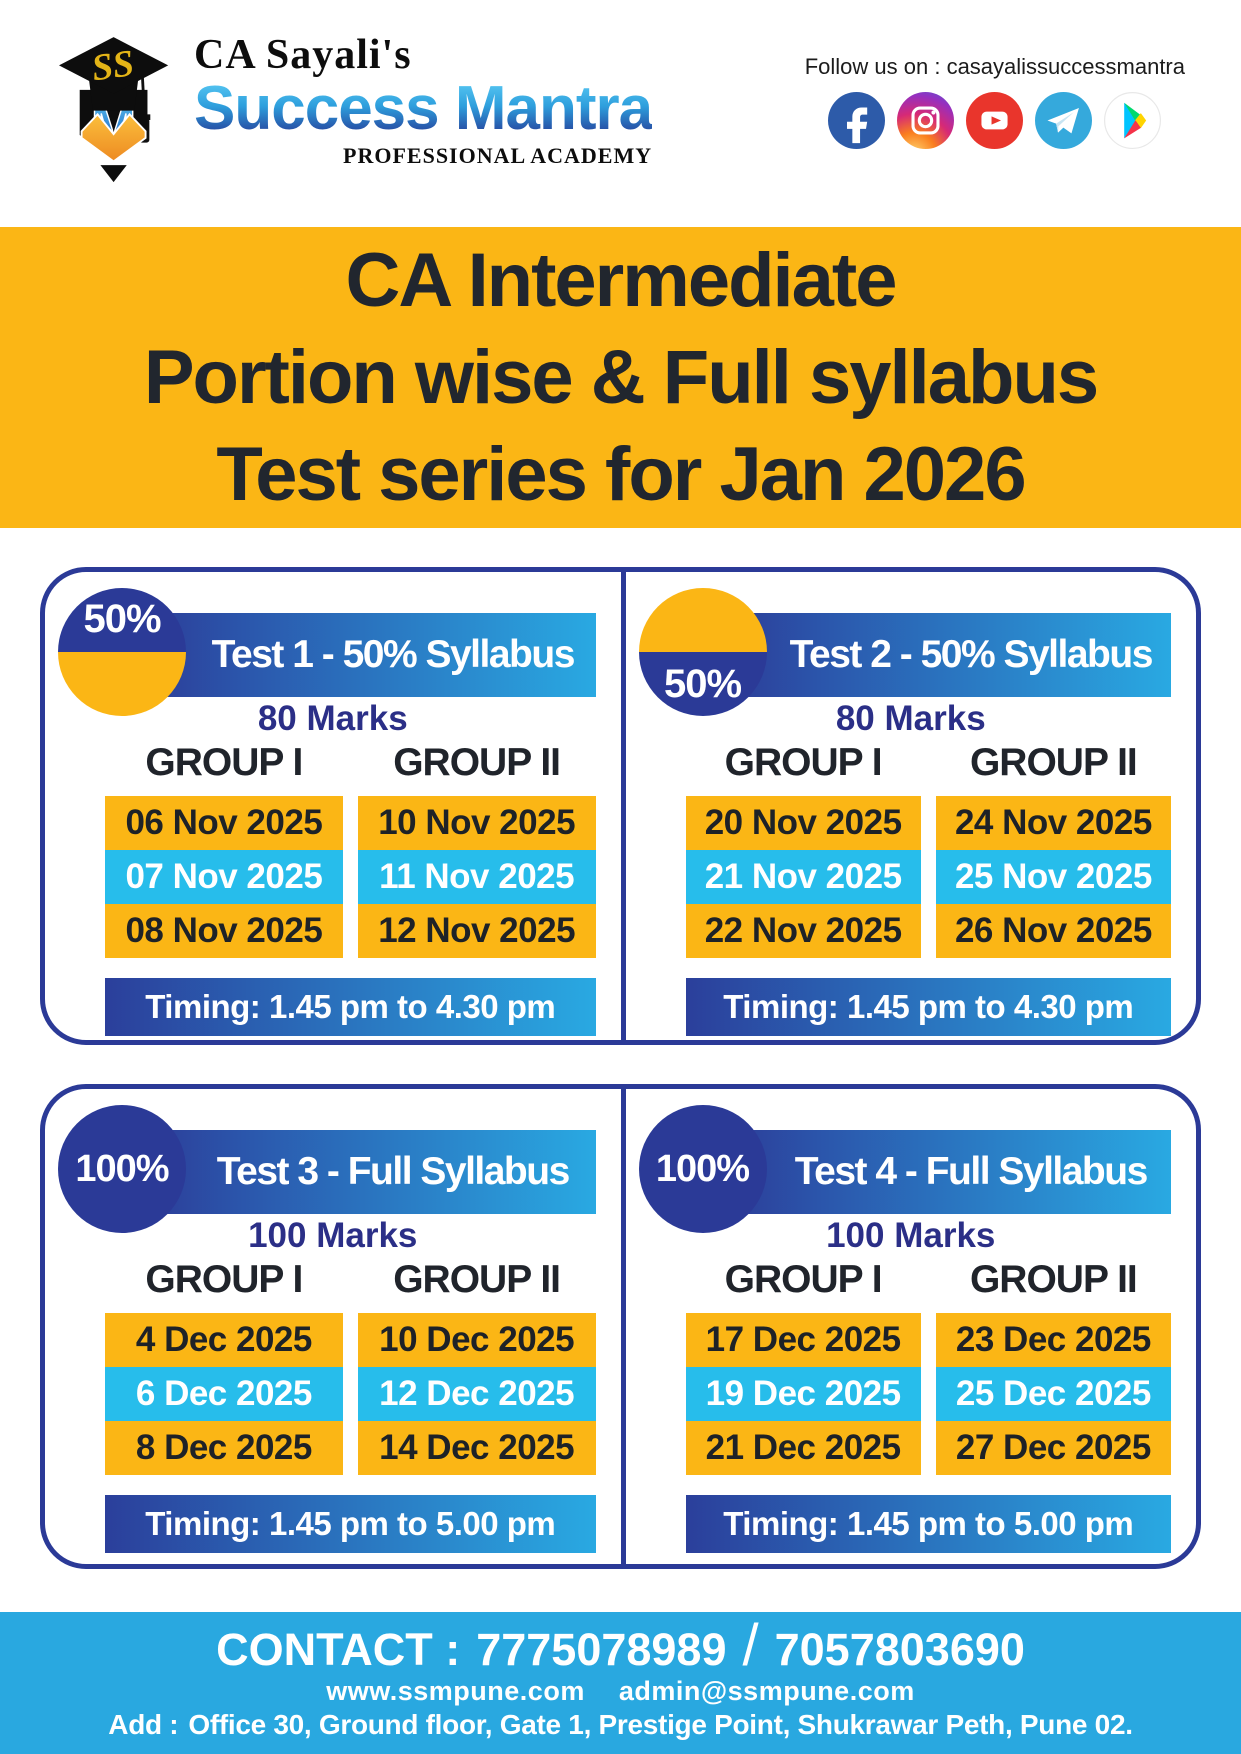 This screenshot has height=1754, width=1241. I want to click on web-line: www.ssmpune.com admin@ssmpune.com, so click(620, 1691).